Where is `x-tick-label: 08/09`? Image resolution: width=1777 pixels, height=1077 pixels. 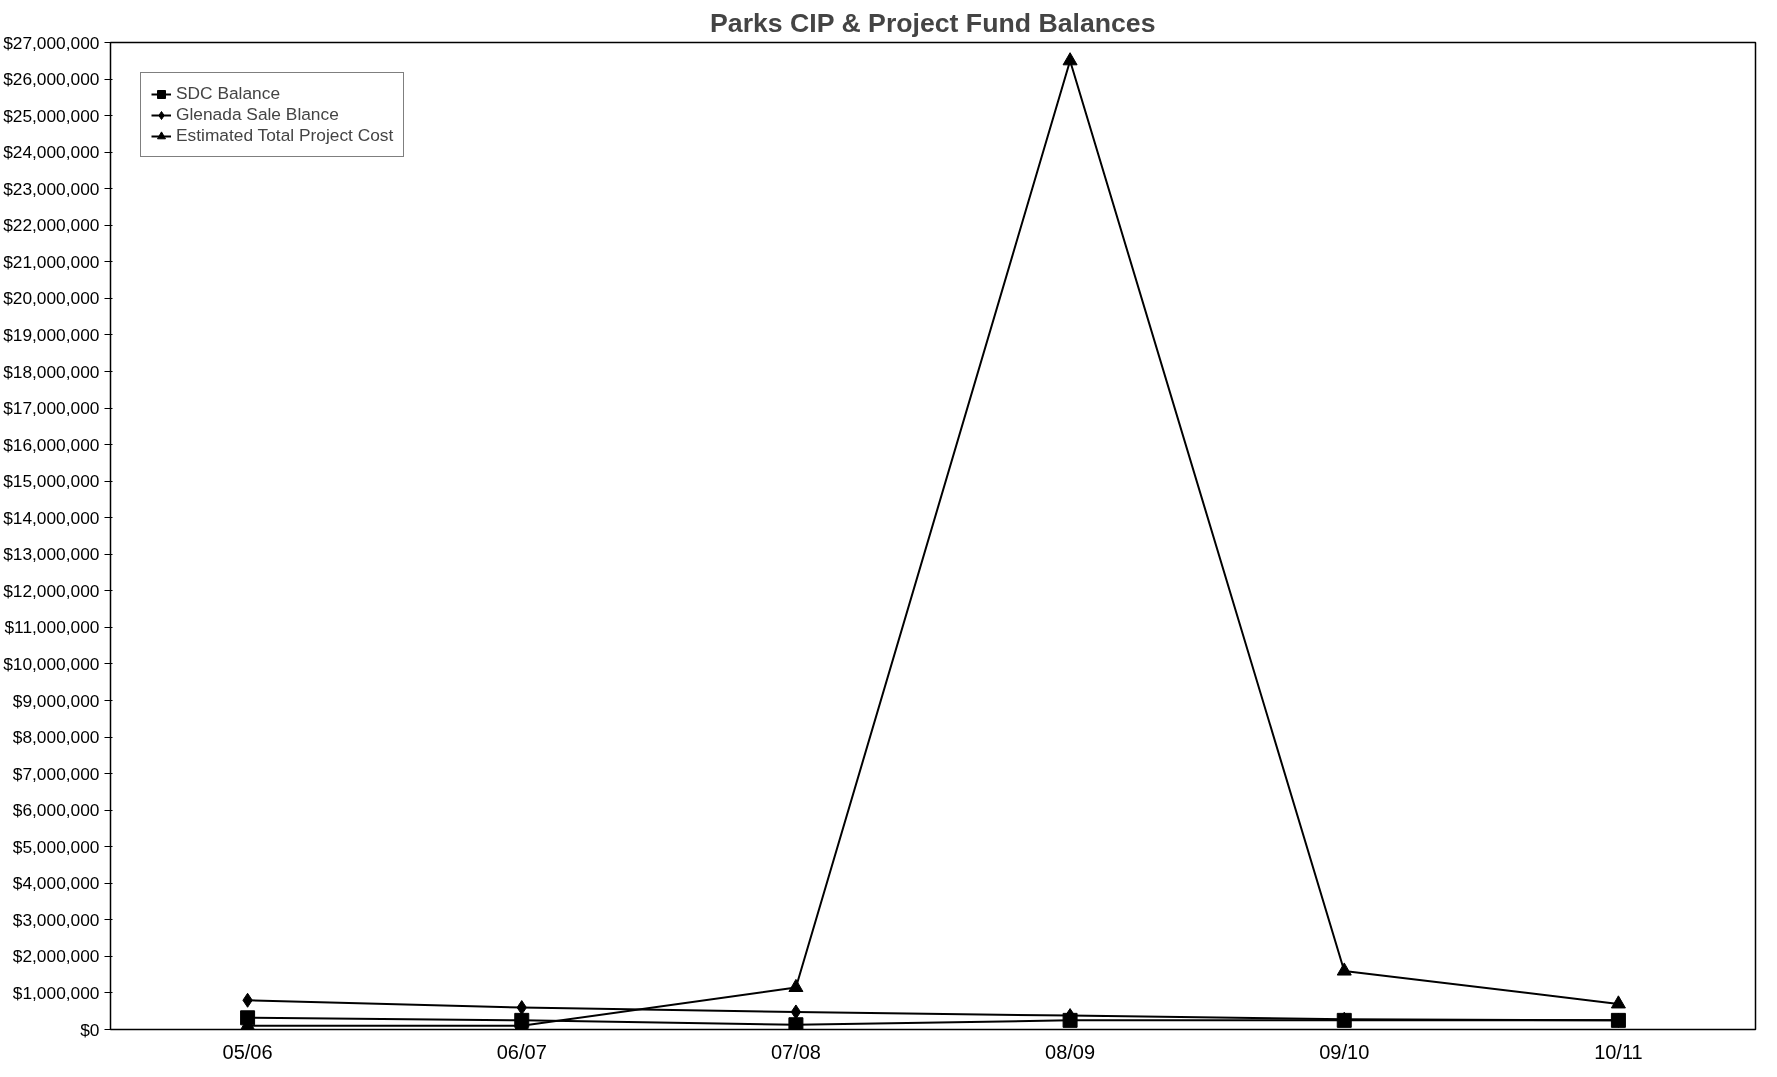
x-tick-label: 08/09 is located at coordinates (1070, 1051).